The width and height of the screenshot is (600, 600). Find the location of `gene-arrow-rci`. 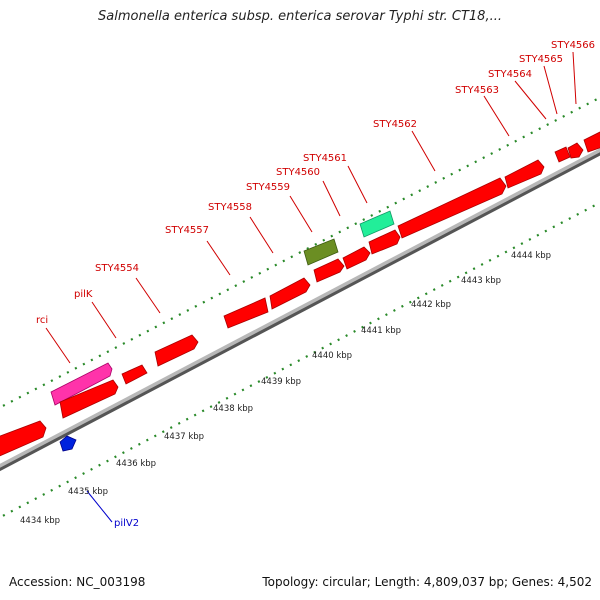

gene-arrow-rci is located at coordinates (81, 384).